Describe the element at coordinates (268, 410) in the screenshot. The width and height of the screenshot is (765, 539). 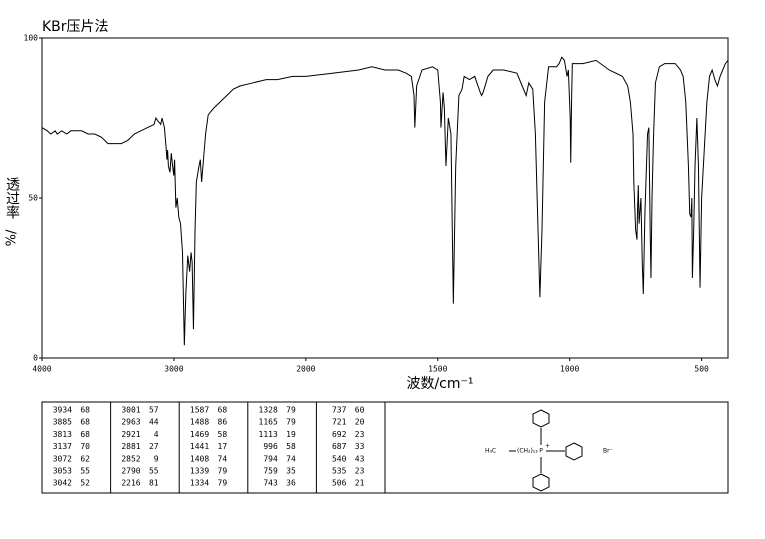
I see `table-cell: 1328` at that location.